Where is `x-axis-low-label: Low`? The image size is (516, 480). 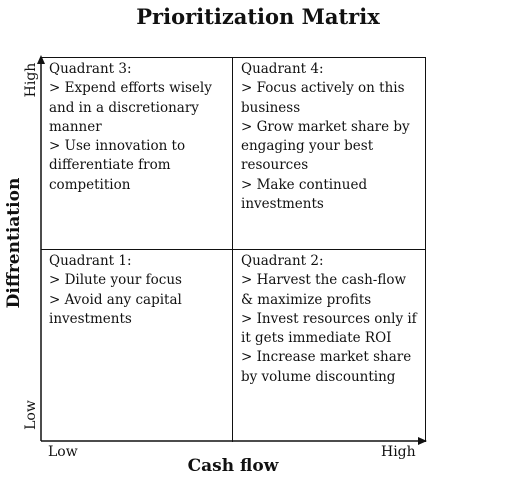 x-axis-low-label: Low is located at coordinates (63, 452).